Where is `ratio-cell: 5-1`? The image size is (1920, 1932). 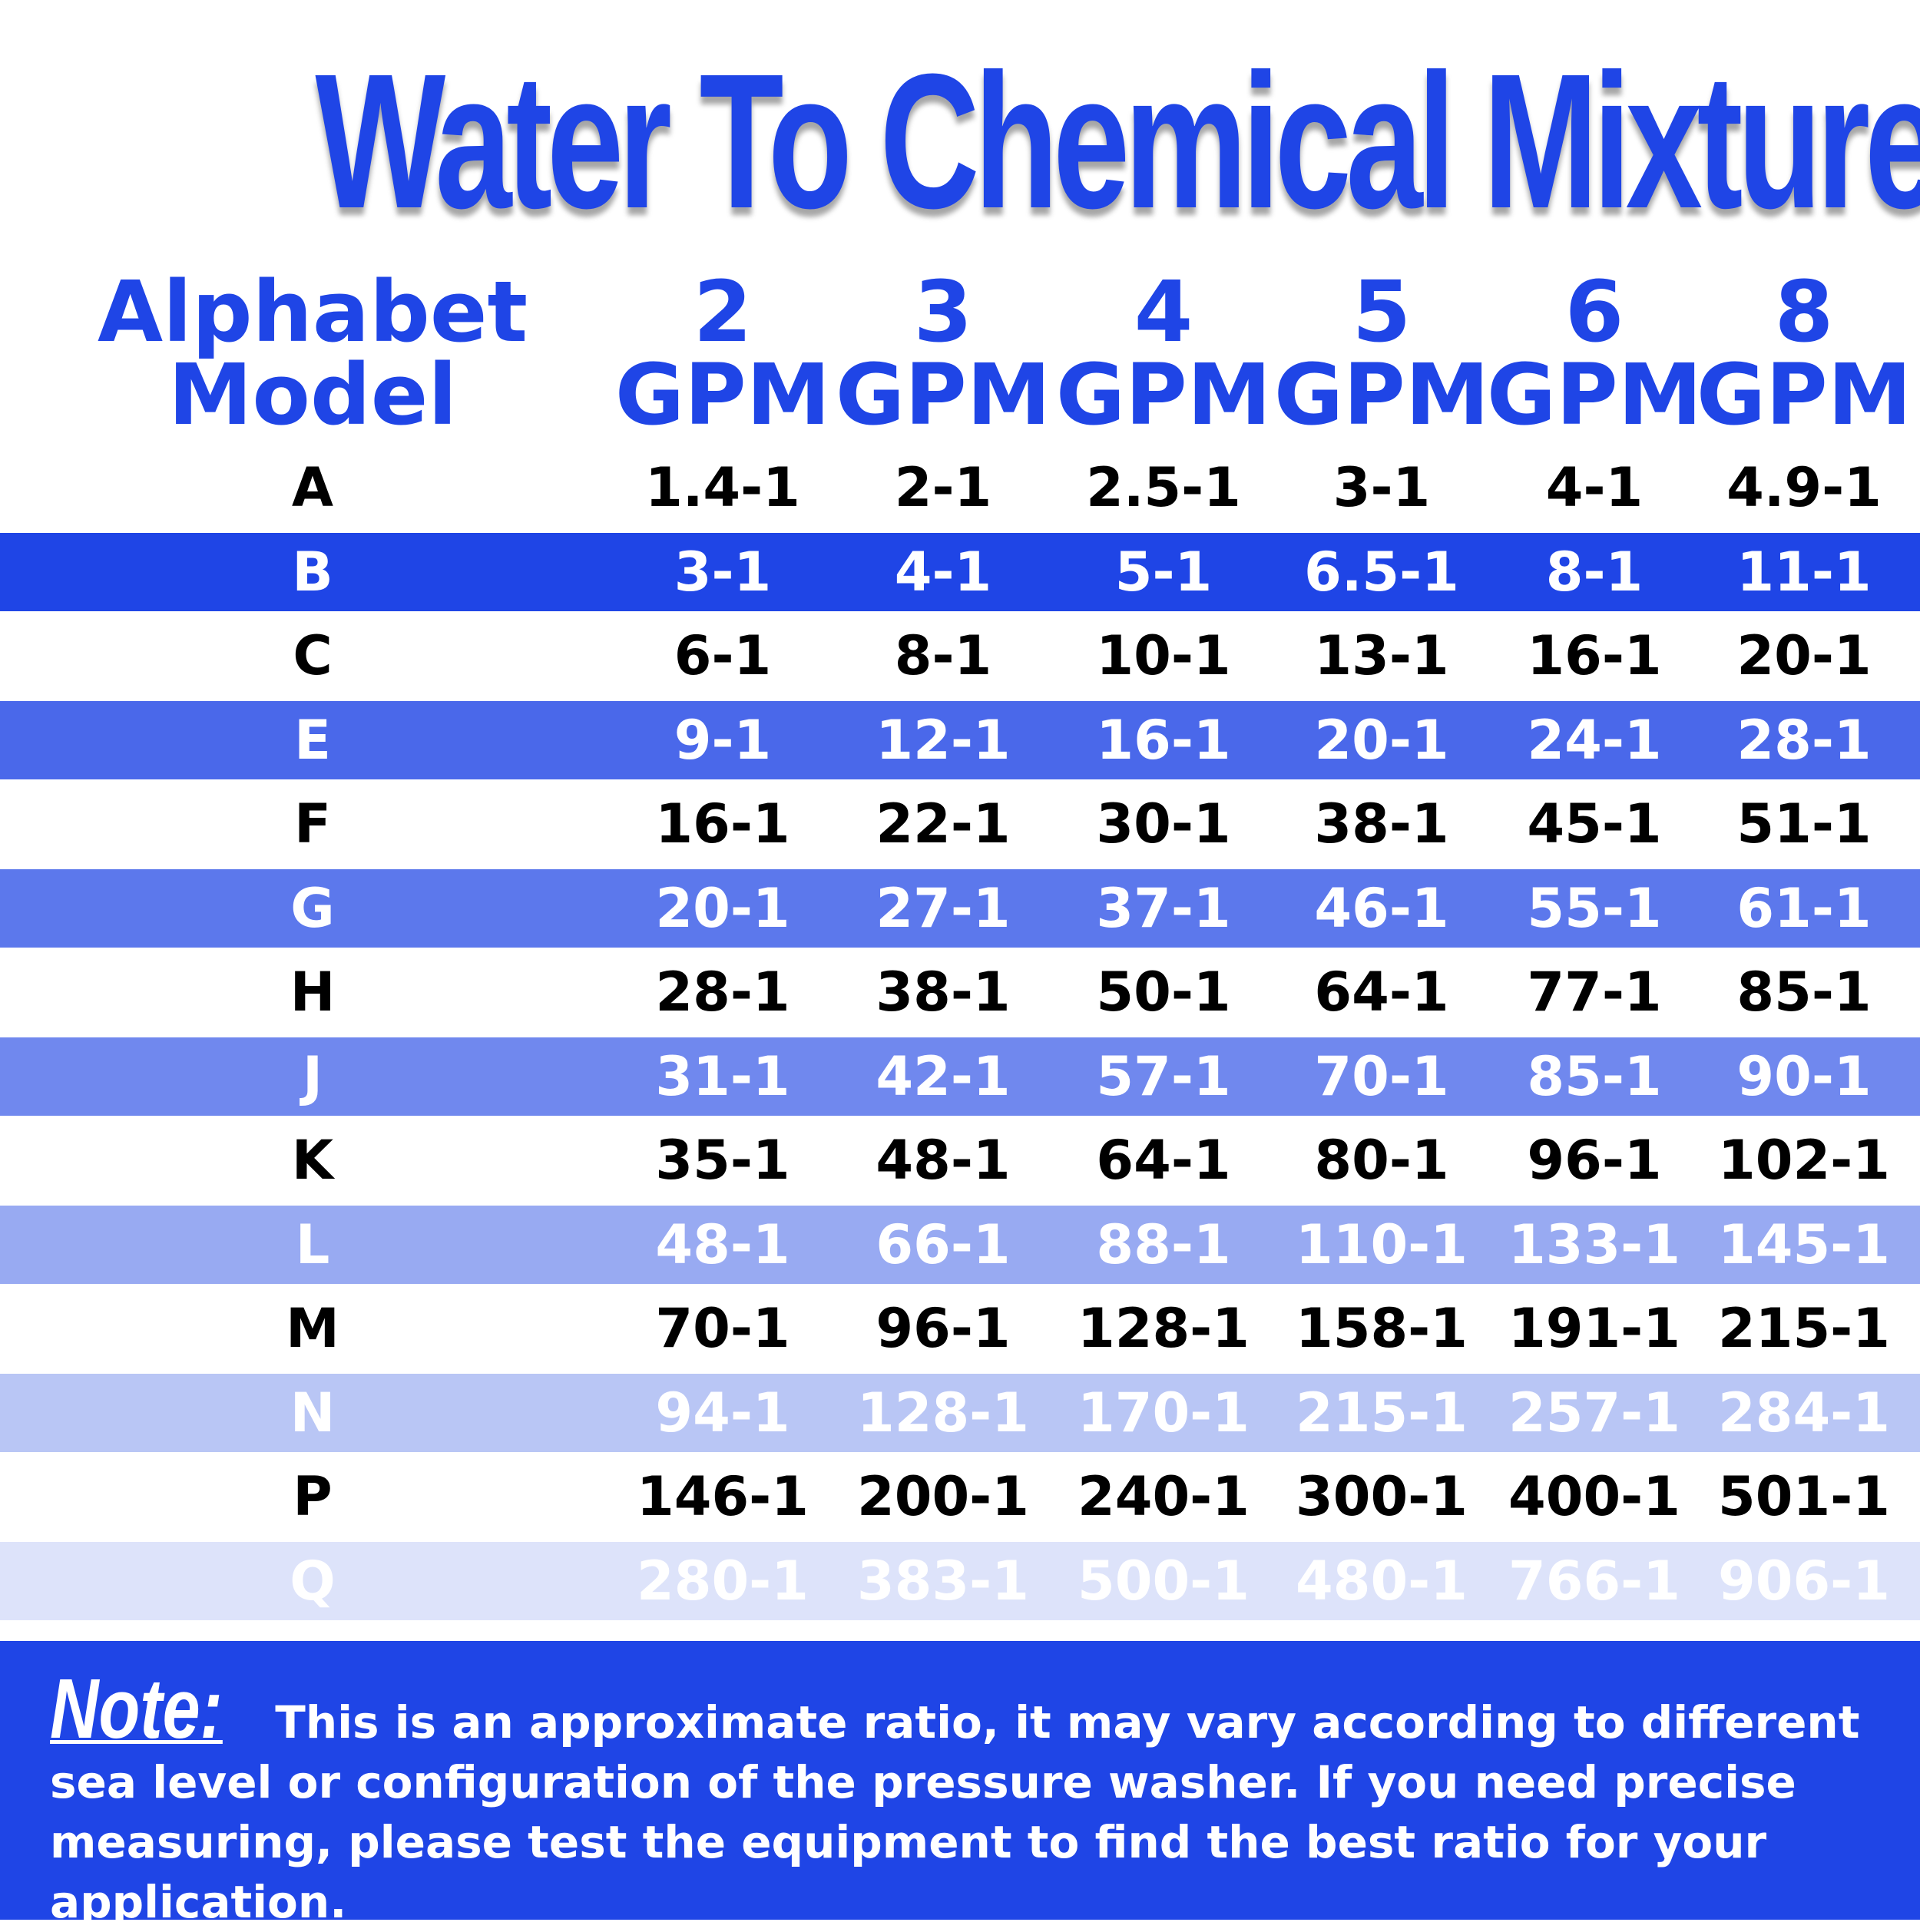
ratio-cell: 5-1 is located at coordinates (1163, 572).